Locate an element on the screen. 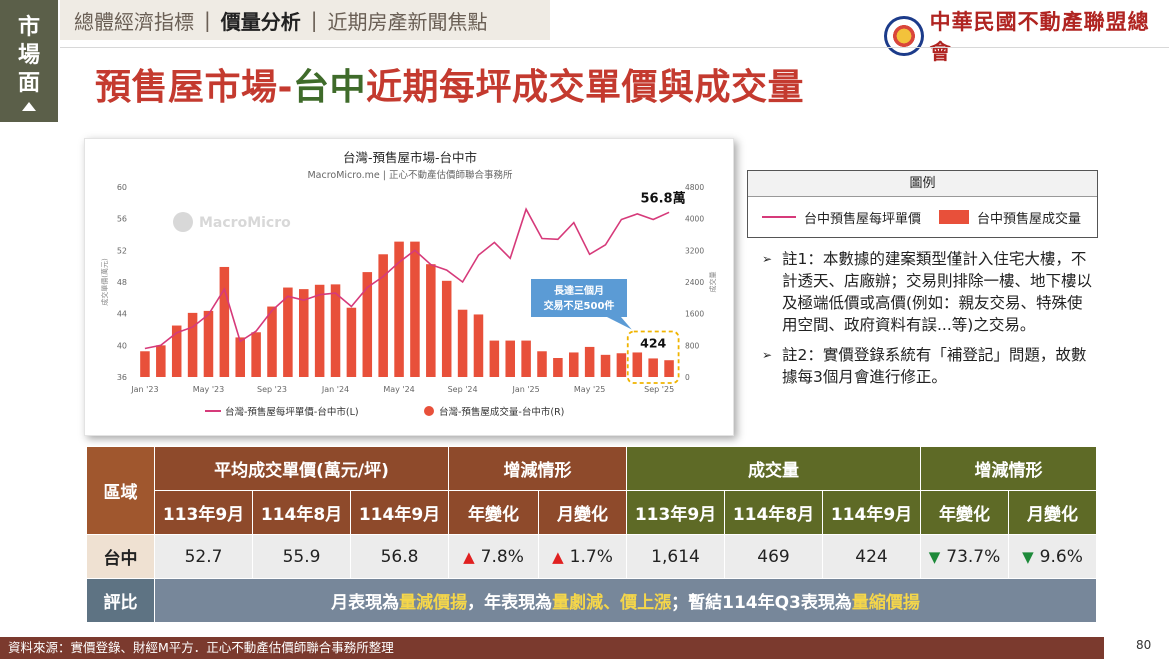 Image resolution: width=1169 pixels, height=659 pixels. eval-highlight: 量減價揚 is located at coordinates (433, 603).